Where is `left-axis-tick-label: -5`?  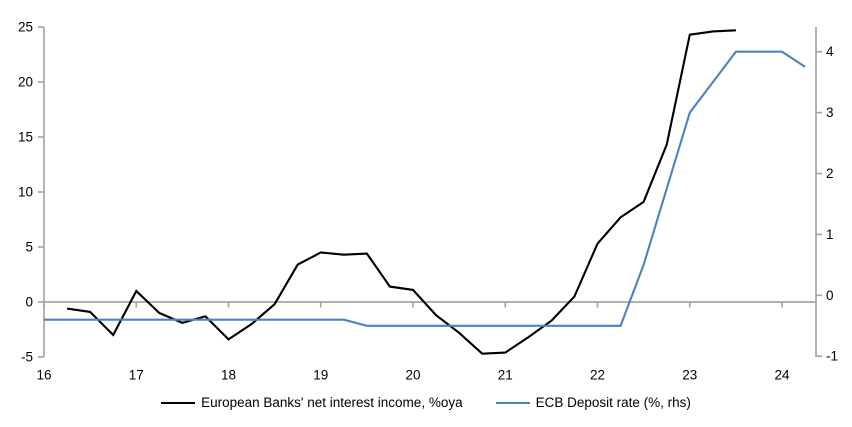
left-axis-tick-label: -5 is located at coordinates (27, 357).